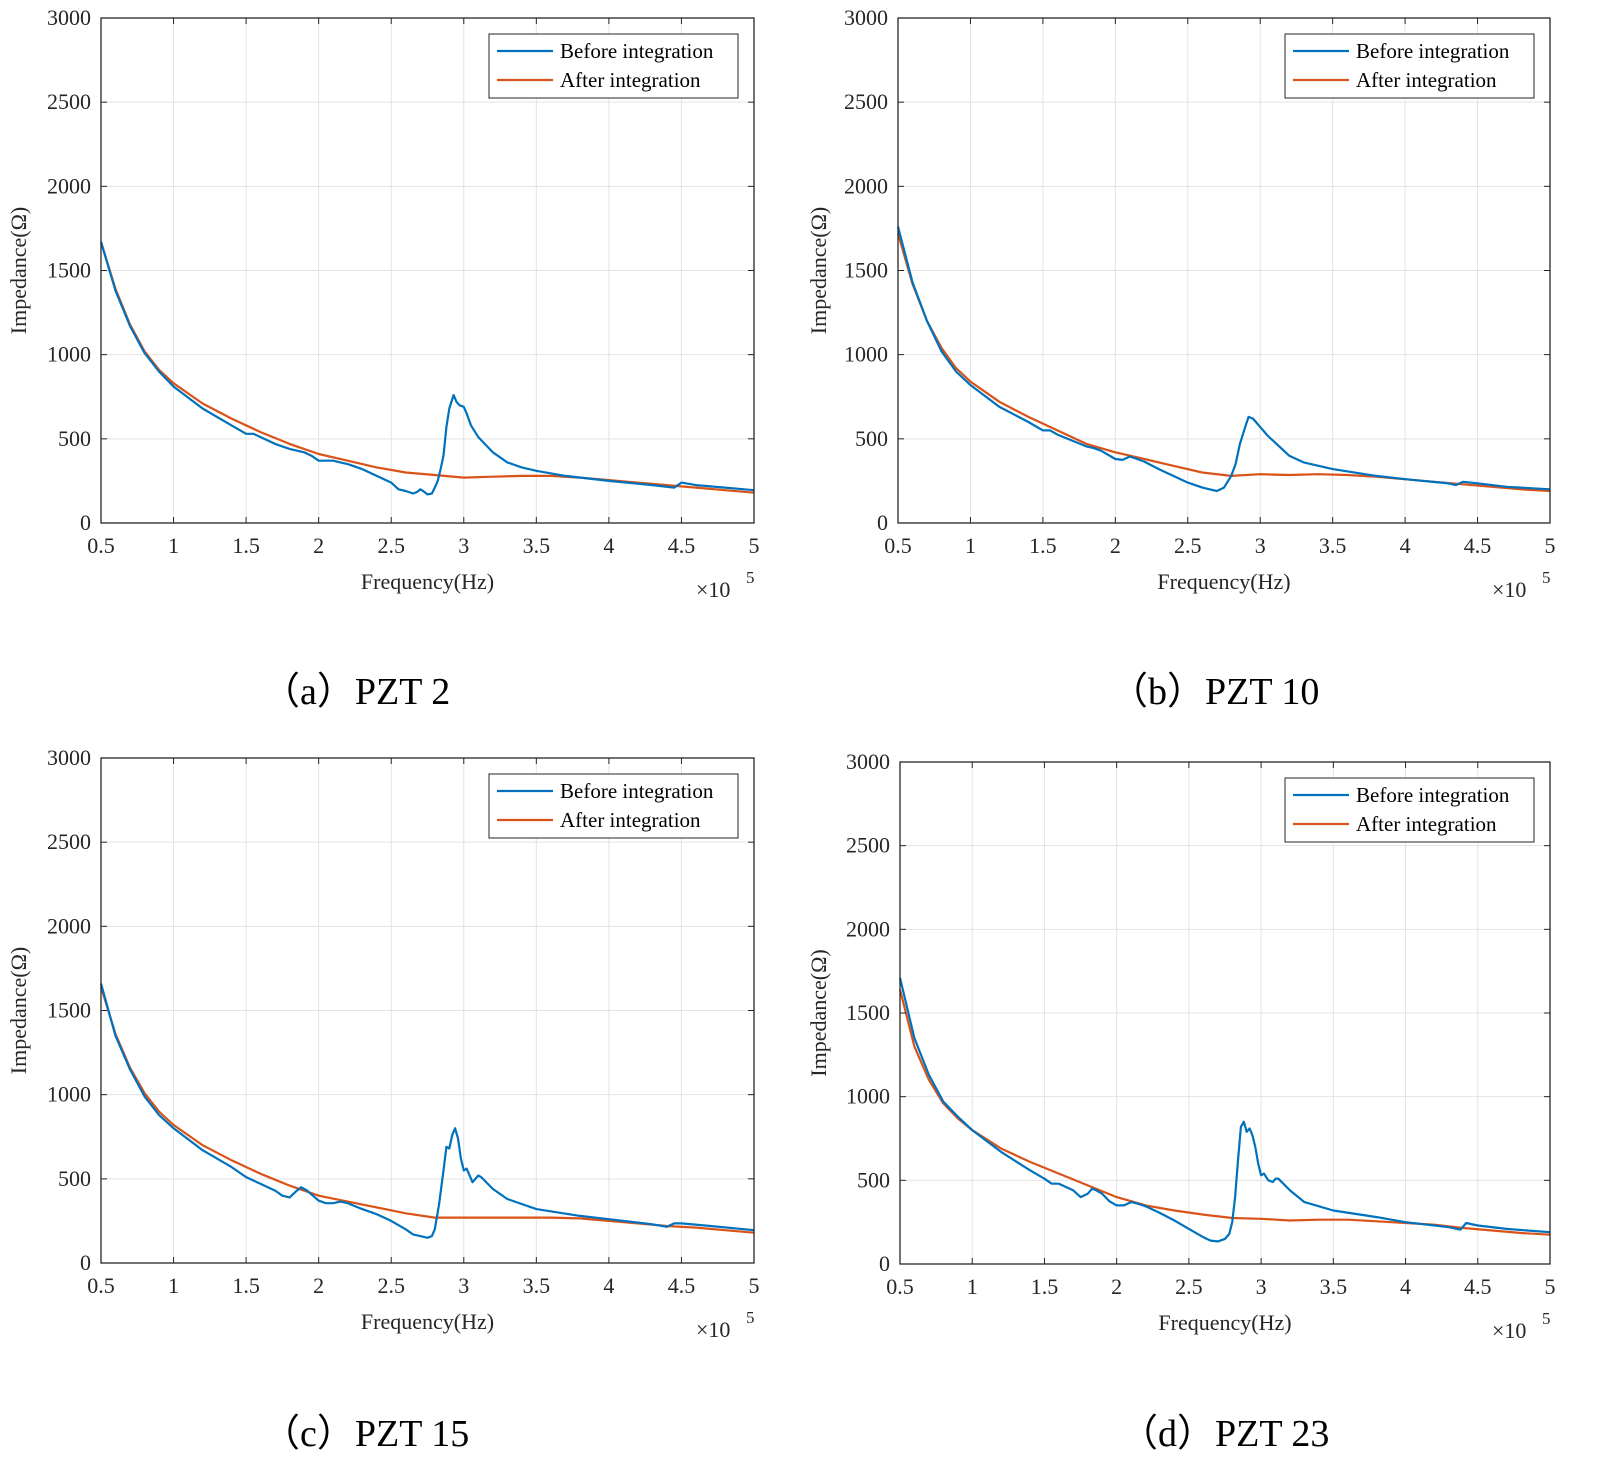 The width and height of the screenshot is (1600, 1468). What do you see at coordinates (871, 438) in the screenshot?
I see `panel-b-y-tick-label: 500` at bounding box center [871, 438].